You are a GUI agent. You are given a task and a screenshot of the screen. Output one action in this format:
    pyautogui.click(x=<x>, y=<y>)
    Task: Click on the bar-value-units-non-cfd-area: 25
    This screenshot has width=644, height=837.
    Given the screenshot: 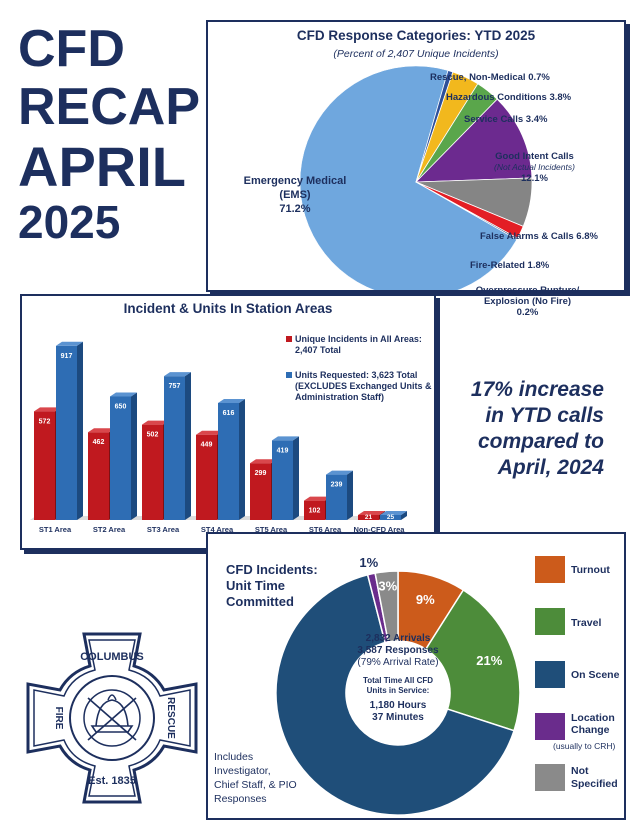 What is the action you would take?
    pyautogui.click(x=391, y=517)
    